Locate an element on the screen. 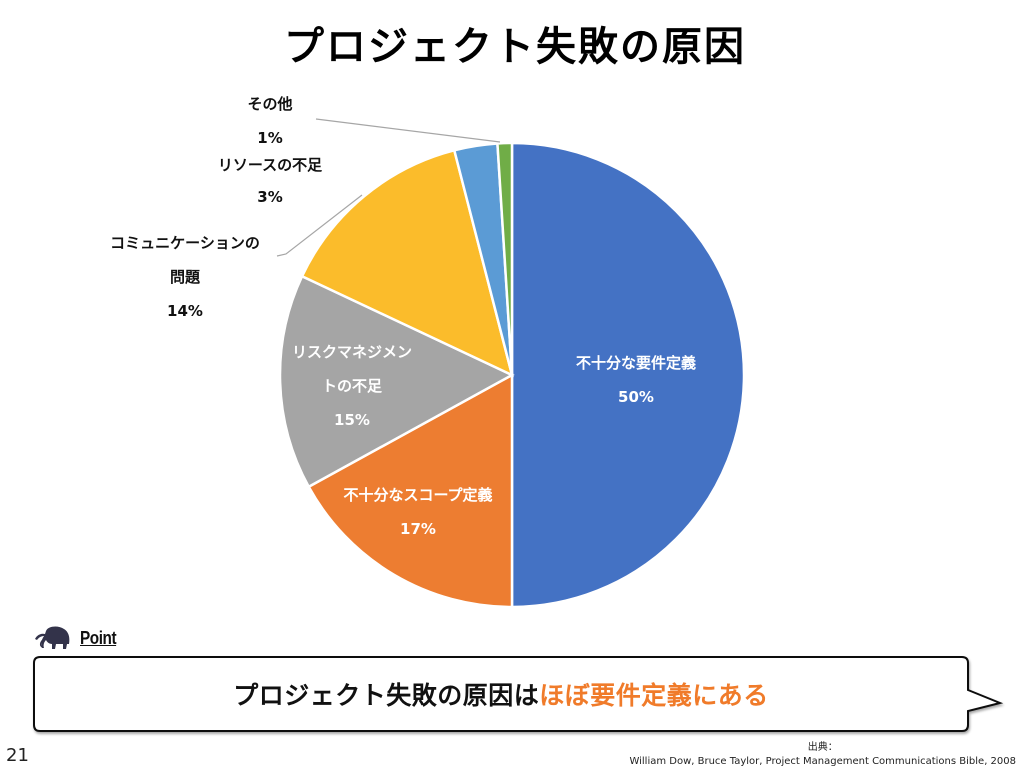  slice-value-label: 14% is located at coordinates (185, 311).